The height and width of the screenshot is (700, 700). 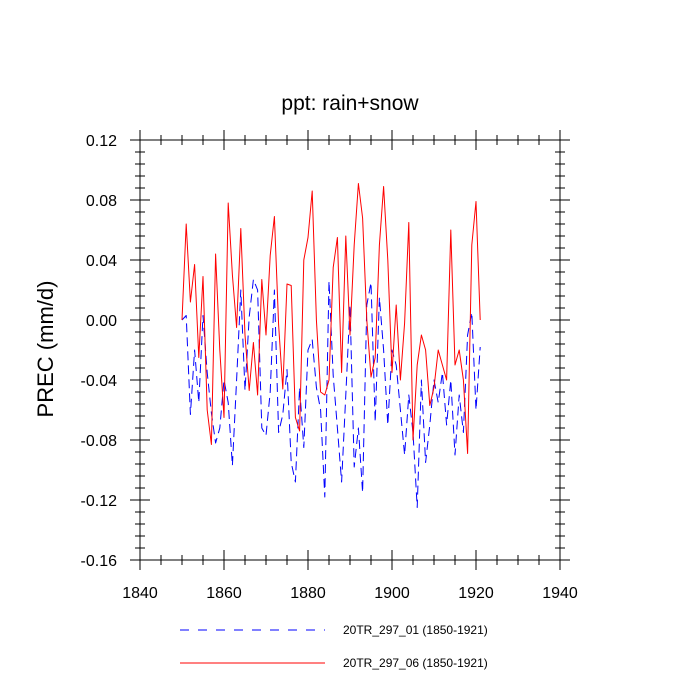 What do you see at coordinates (101, 141) in the screenshot?
I see `y-tick-label: 0.12` at bounding box center [101, 141].